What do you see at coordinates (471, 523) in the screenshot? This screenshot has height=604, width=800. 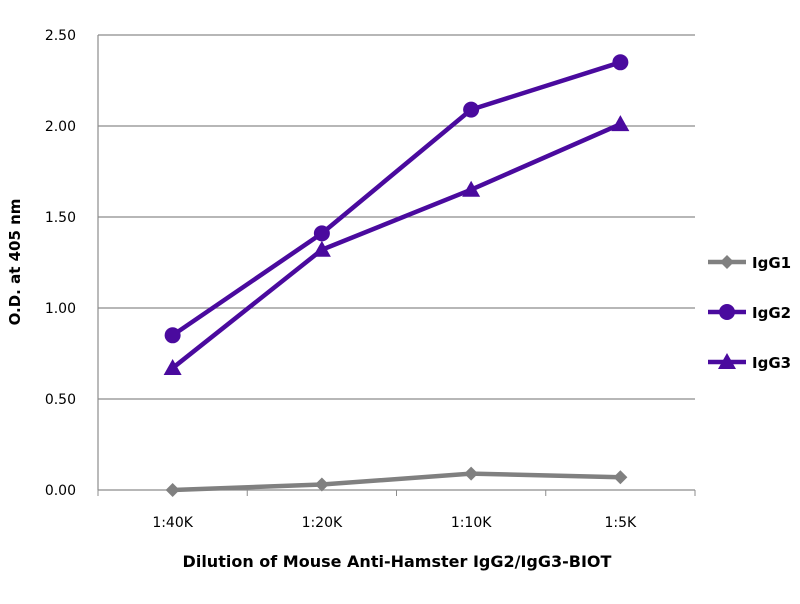 I see `x-tick-label: 1:10K` at bounding box center [471, 523].